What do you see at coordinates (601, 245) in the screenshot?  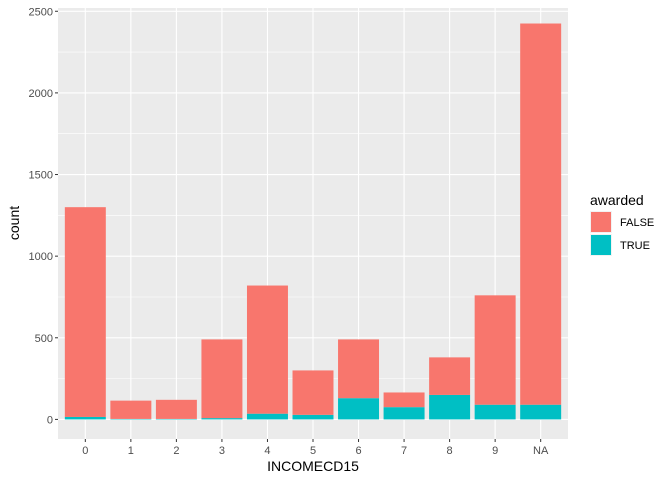 I see `legend-swatch-true` at bounding box center [601, 245].